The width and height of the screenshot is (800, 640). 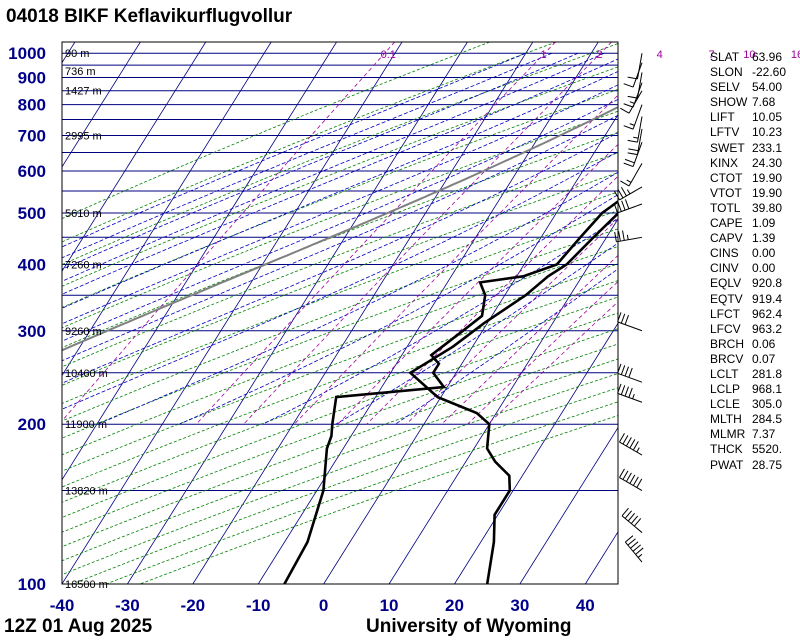 I want to click on index-name: LFTV, so click(x=725, y=132).